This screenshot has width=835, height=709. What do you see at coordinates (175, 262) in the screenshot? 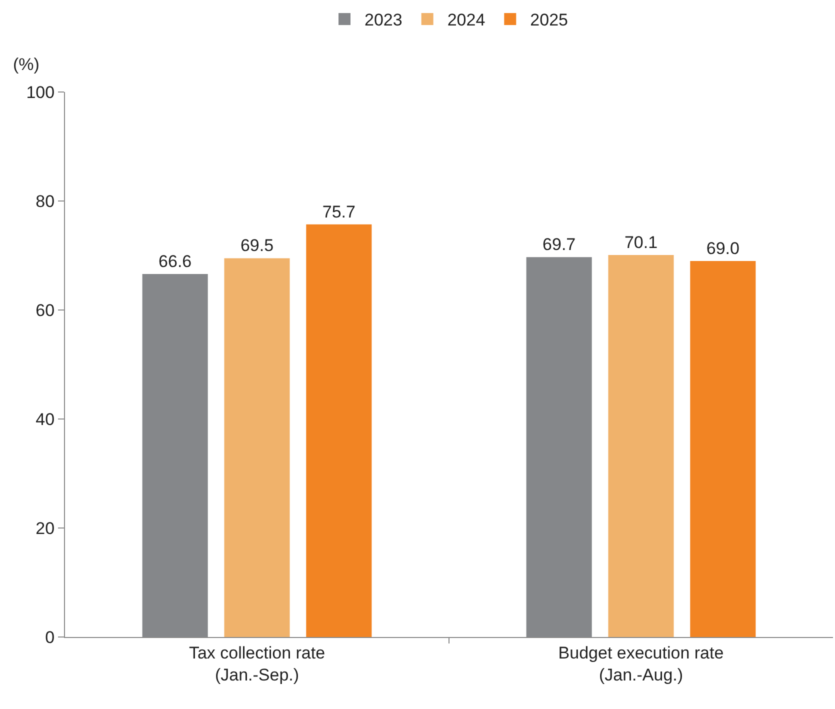
I see `text: 66.6` at bounding box center [175, 262].